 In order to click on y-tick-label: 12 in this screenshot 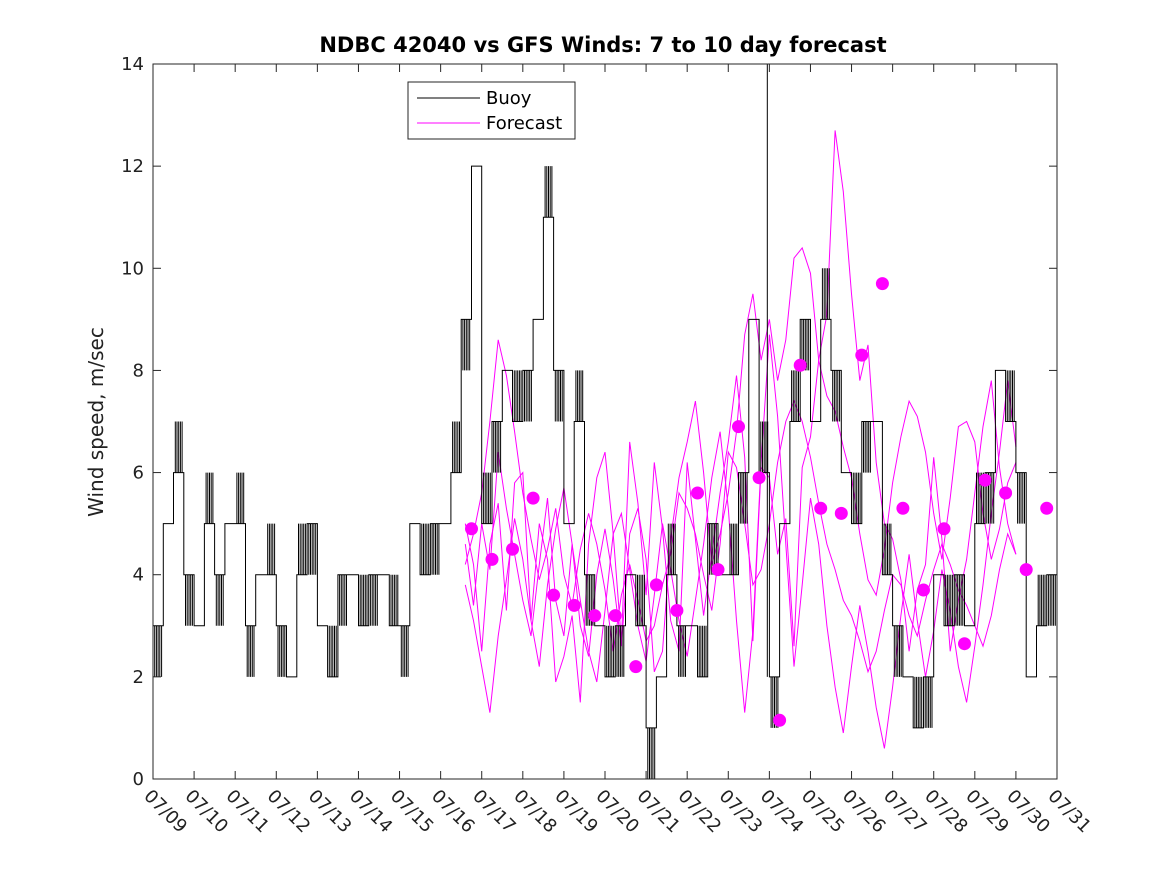, I will do `click(132, 166)`.